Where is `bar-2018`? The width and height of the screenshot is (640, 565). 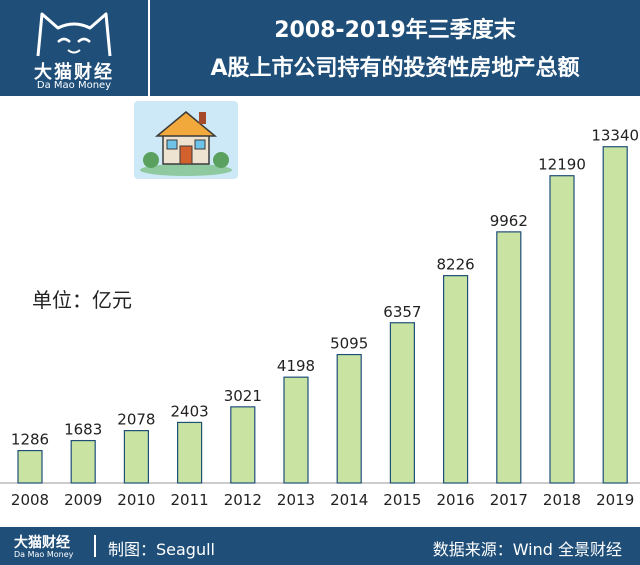
bar-2018 is located at coordinates (562, 329).